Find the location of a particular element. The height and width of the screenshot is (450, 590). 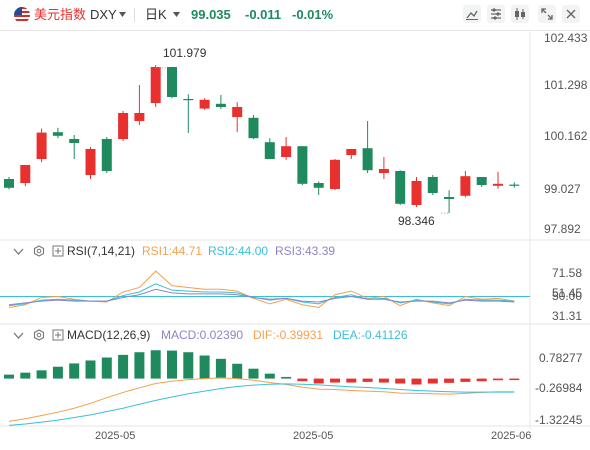

rsi-title: RSI(7,14,21) is located at coordinates (101, 251).